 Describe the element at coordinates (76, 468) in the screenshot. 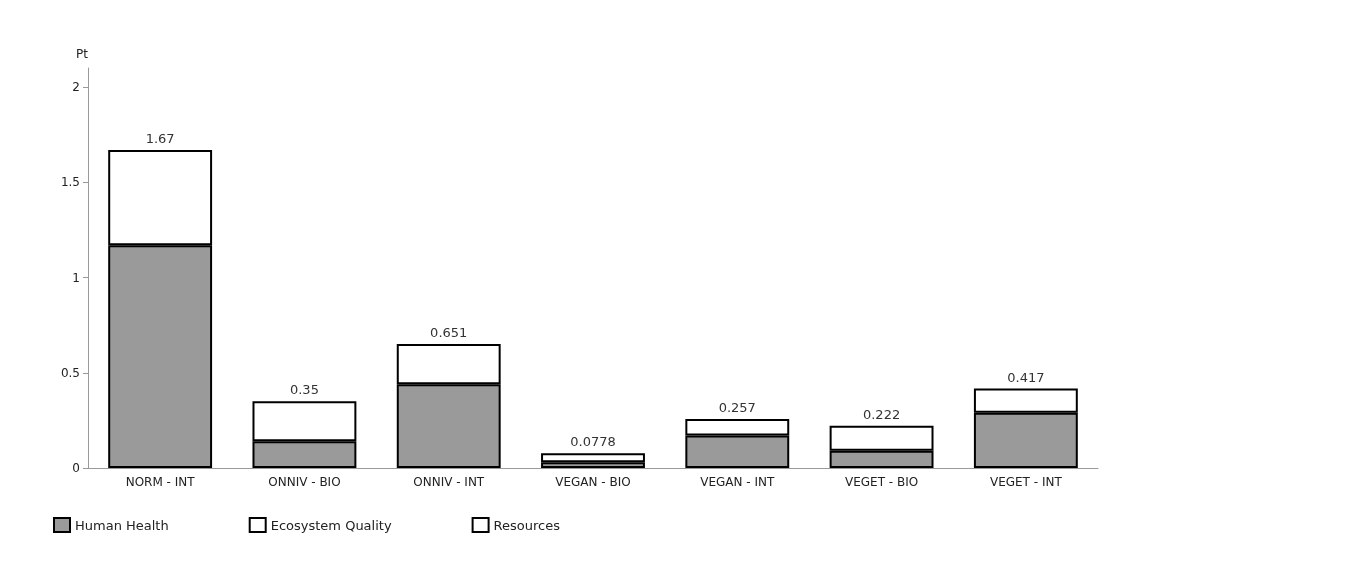

I see `y-tick-label: 0` at that location.